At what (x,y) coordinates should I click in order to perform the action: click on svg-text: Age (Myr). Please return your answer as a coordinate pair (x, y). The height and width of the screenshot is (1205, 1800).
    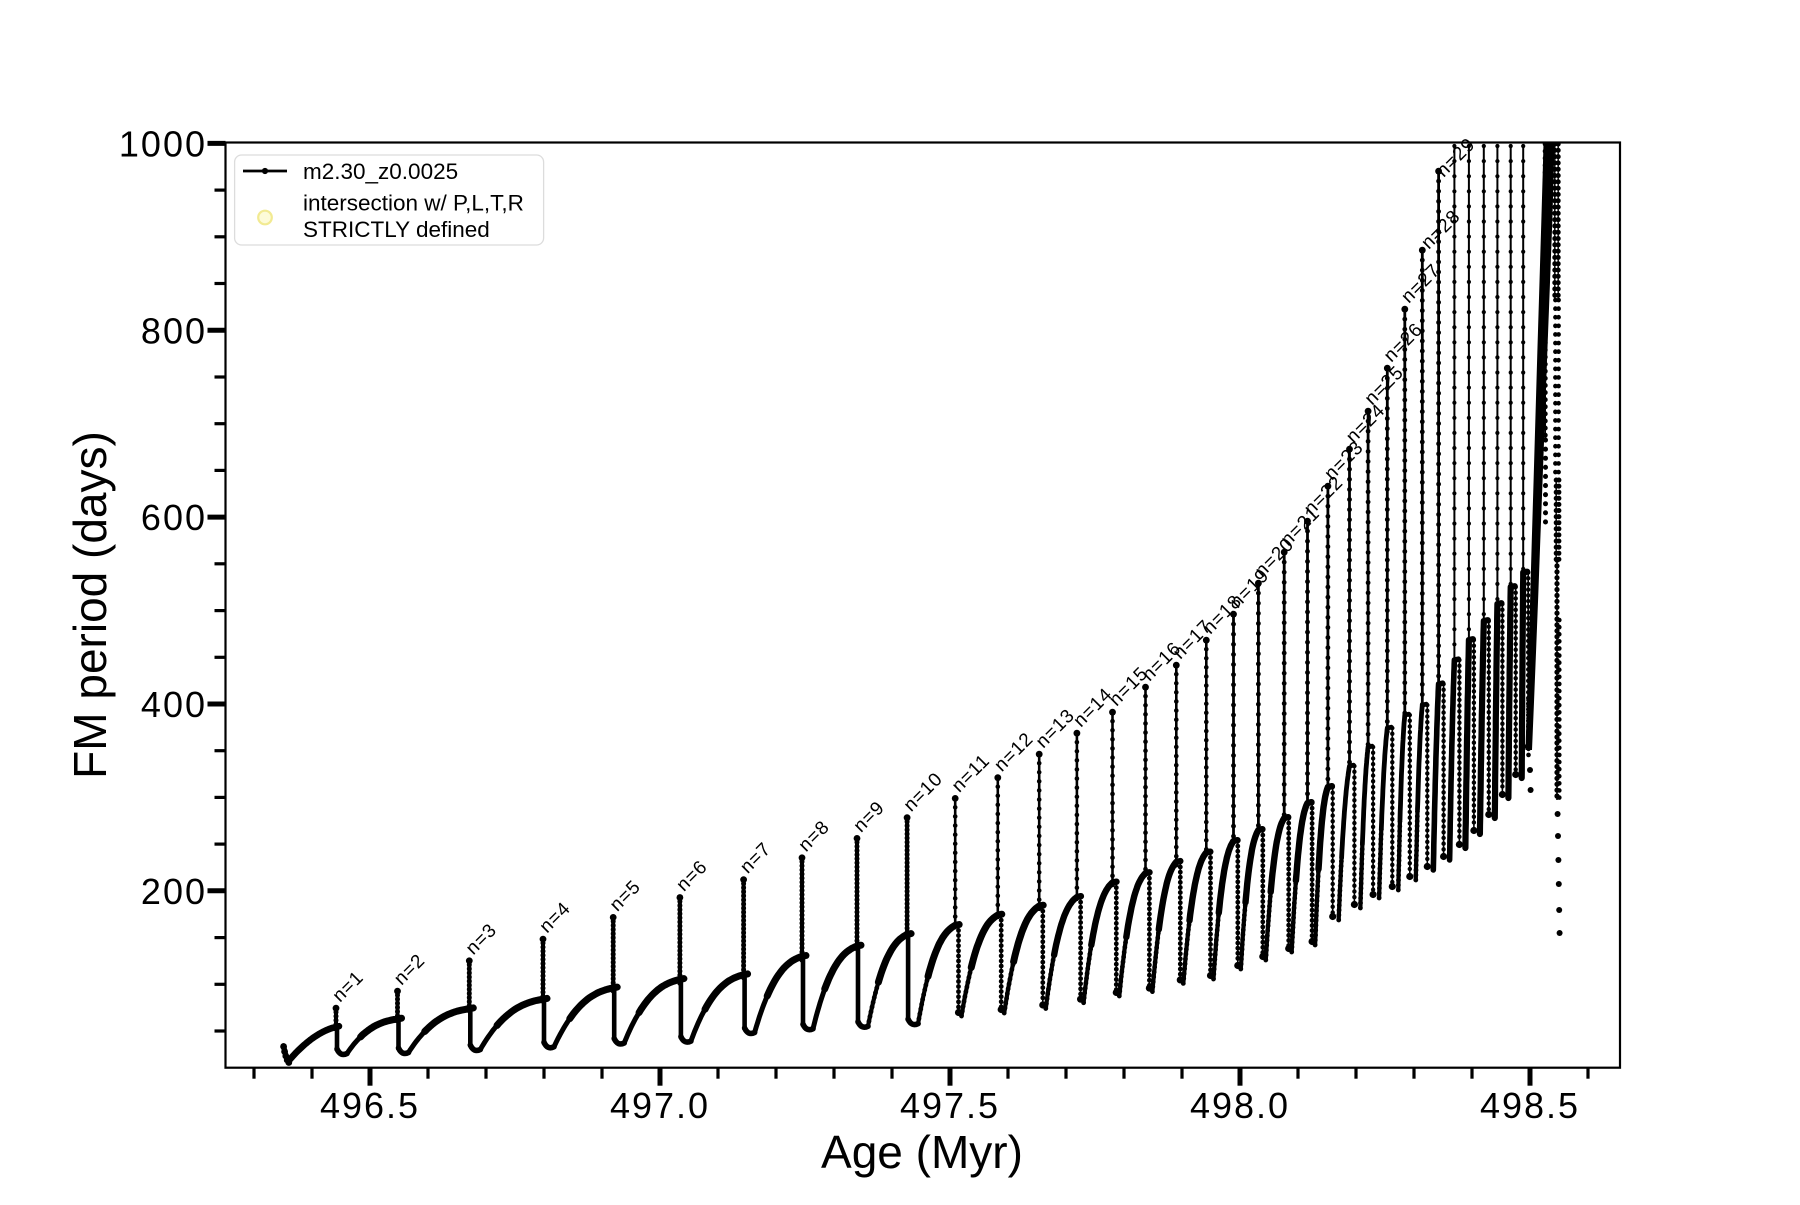
    Looking at the image, I should click on (922, 1152).